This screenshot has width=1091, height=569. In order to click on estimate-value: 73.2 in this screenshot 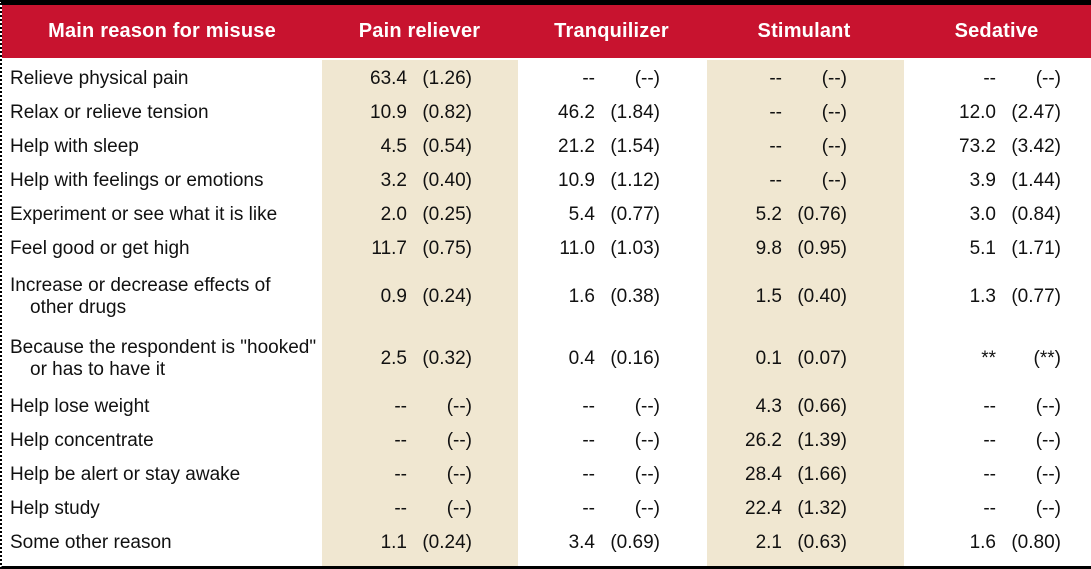, I will do `click(977, 146)`.